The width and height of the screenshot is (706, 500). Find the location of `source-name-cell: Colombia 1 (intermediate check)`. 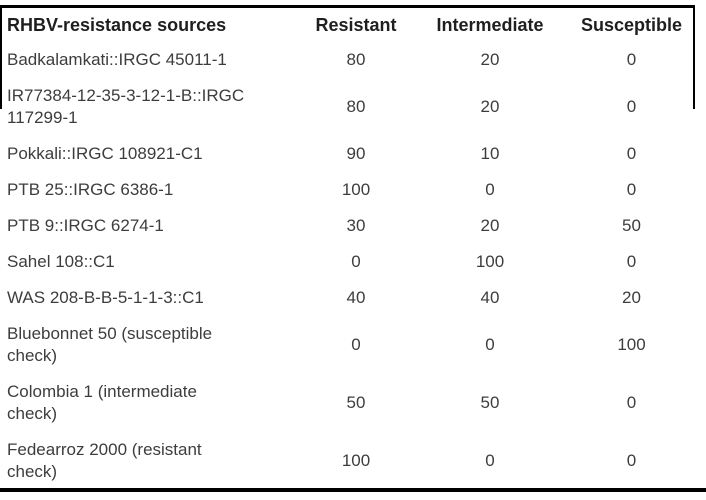

source-name-cell: Colombia 1 (intermediate check) is located at coordinates (102, 402).